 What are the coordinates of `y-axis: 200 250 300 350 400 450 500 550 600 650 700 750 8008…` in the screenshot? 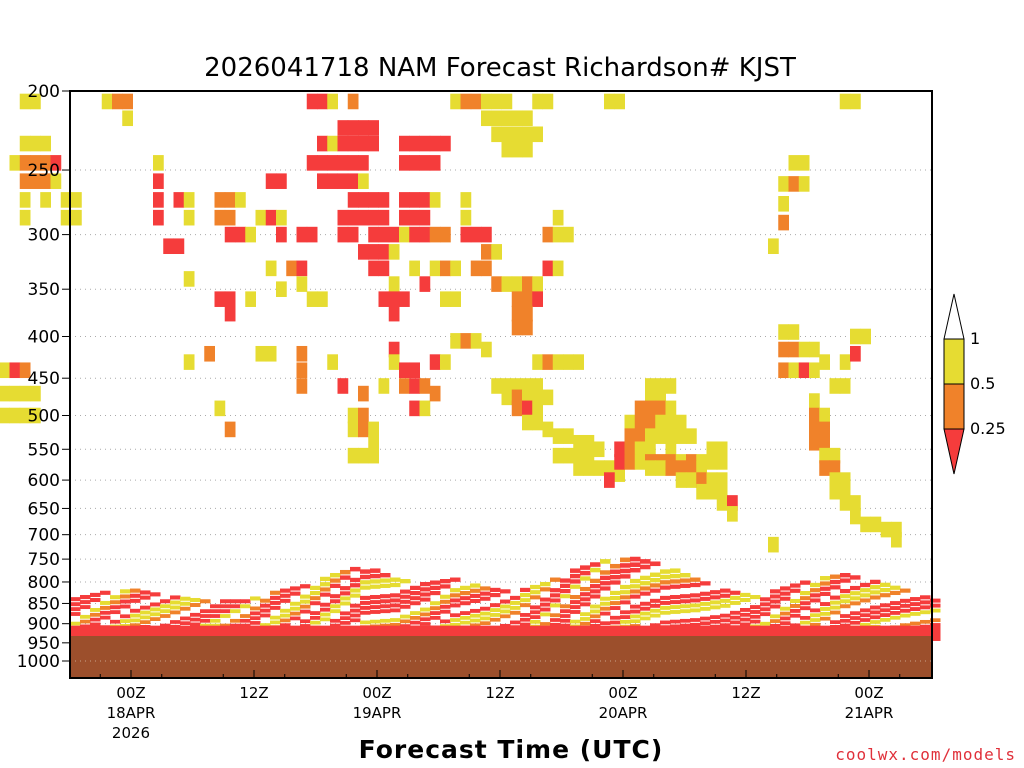 It's located at (43, 377).